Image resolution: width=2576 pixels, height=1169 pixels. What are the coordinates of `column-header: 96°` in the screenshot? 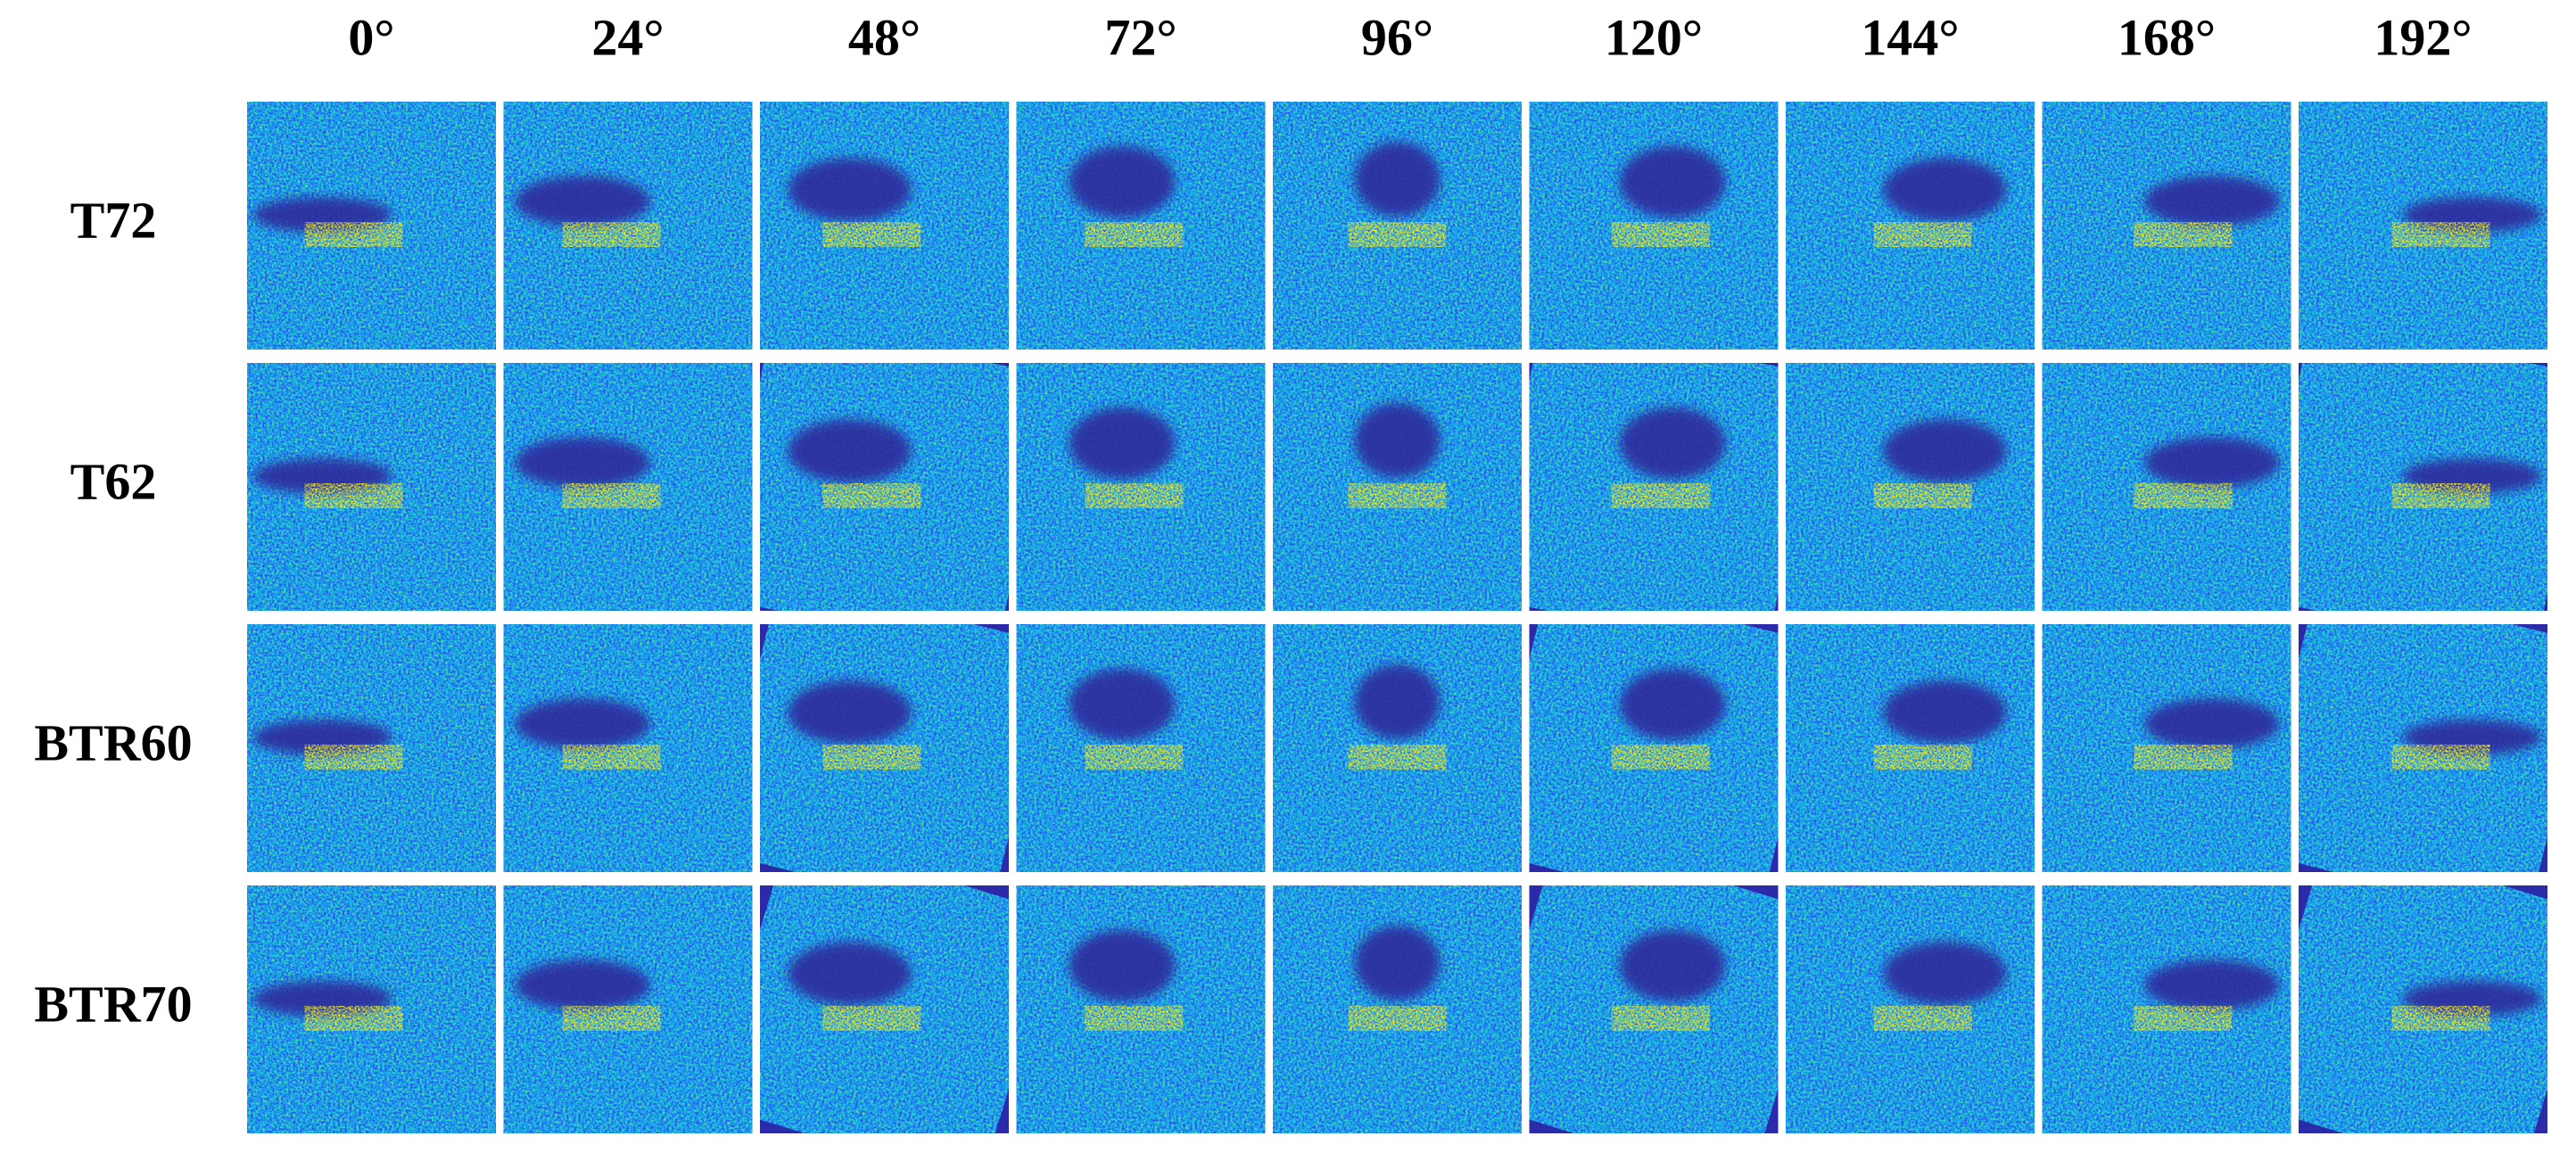 It's located at (1397, 37).